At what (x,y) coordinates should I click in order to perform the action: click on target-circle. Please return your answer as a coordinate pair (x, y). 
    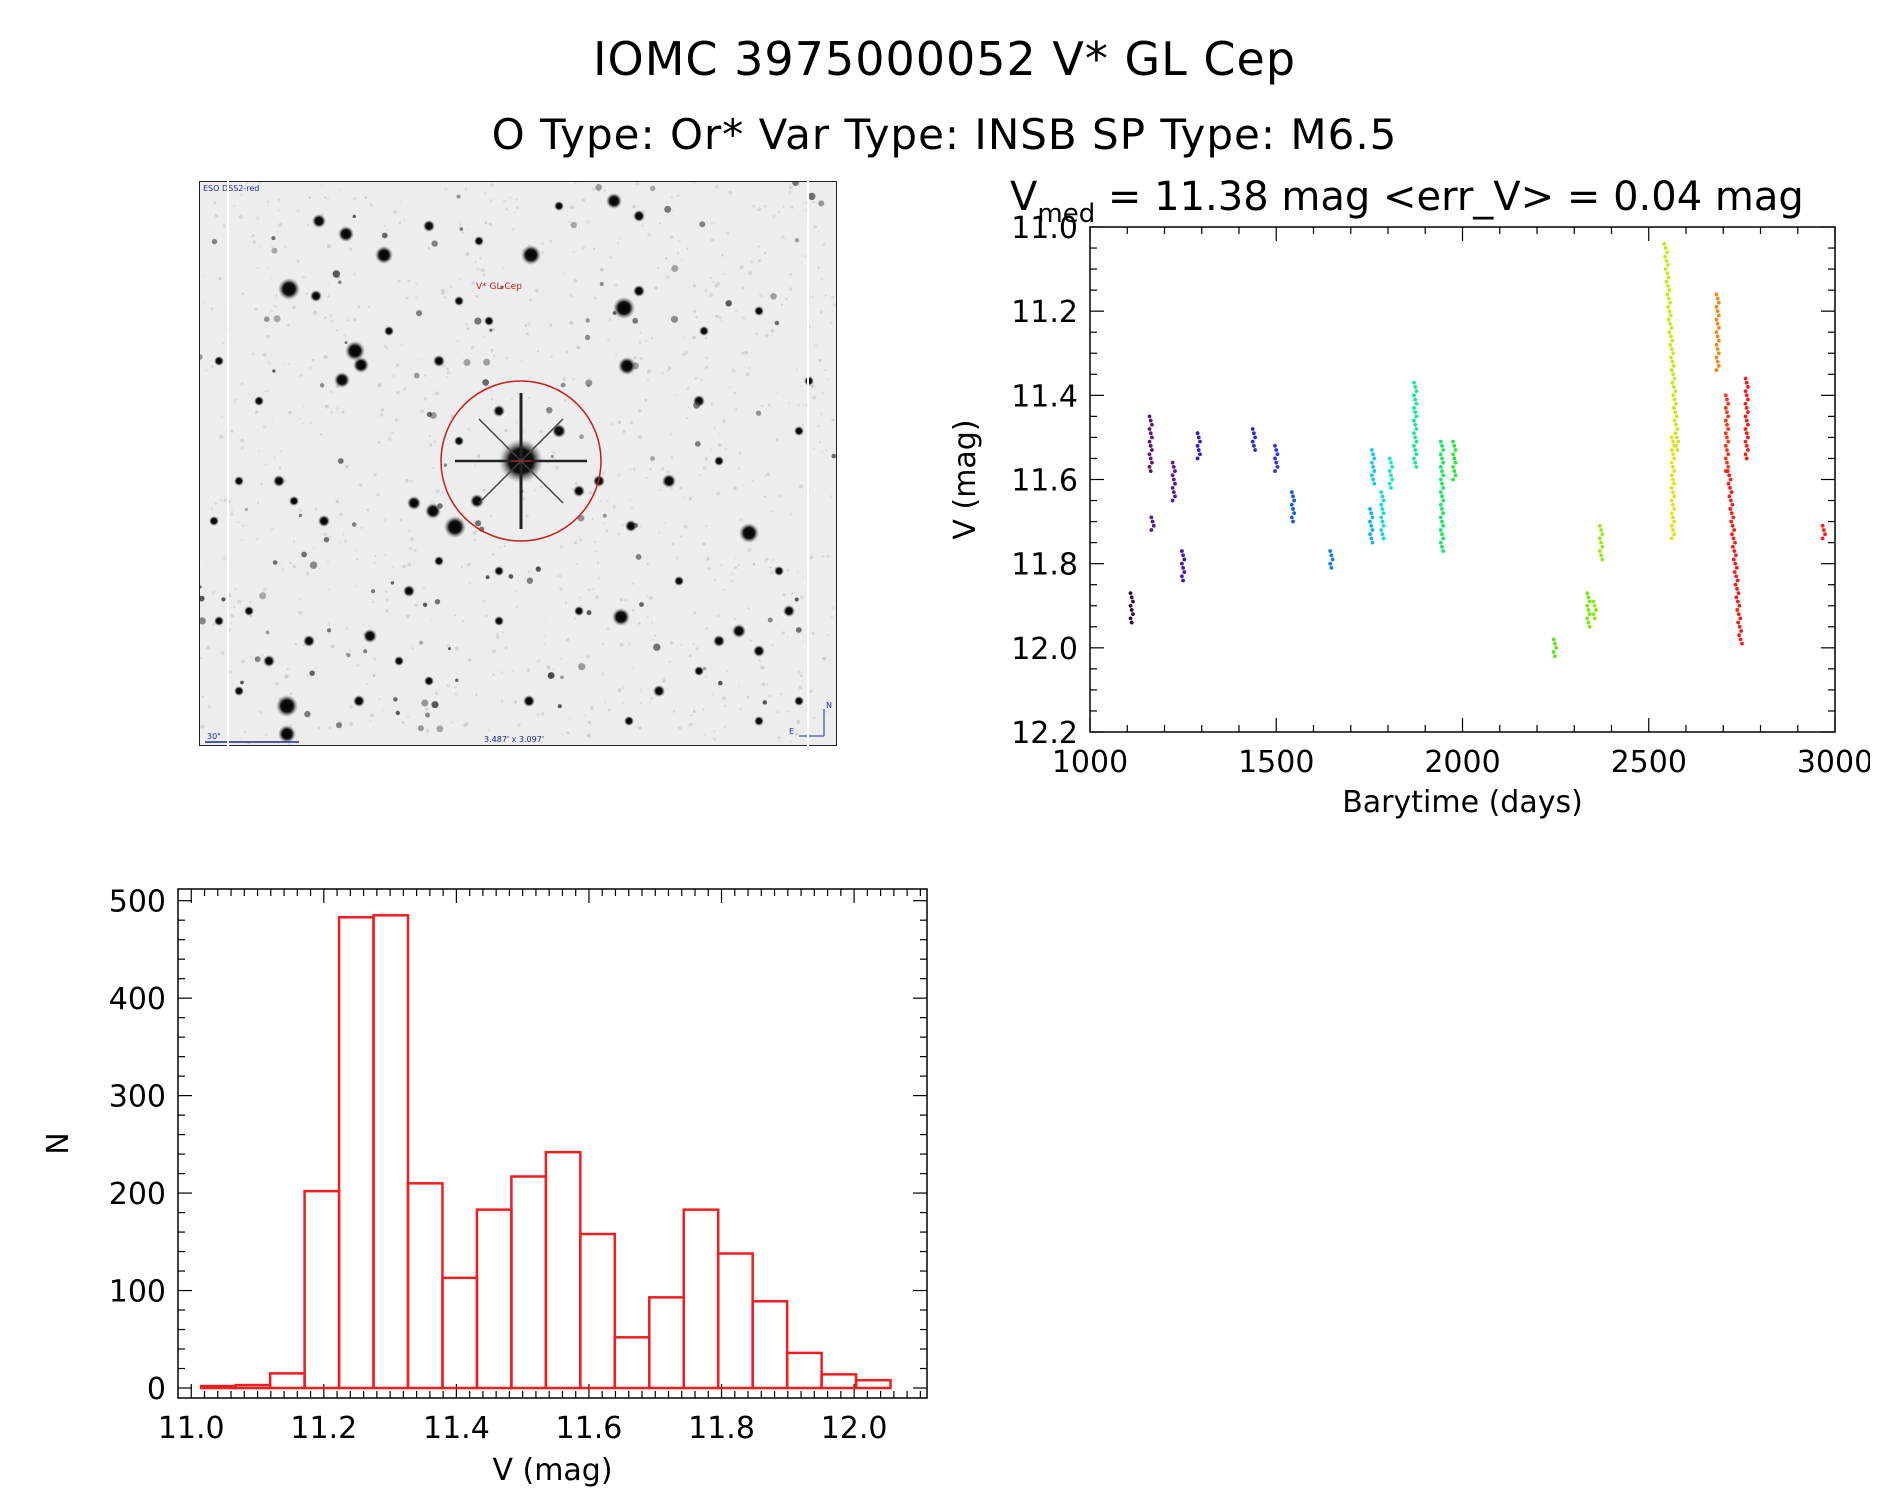
    Looking at the image, I should click on (521, 461).